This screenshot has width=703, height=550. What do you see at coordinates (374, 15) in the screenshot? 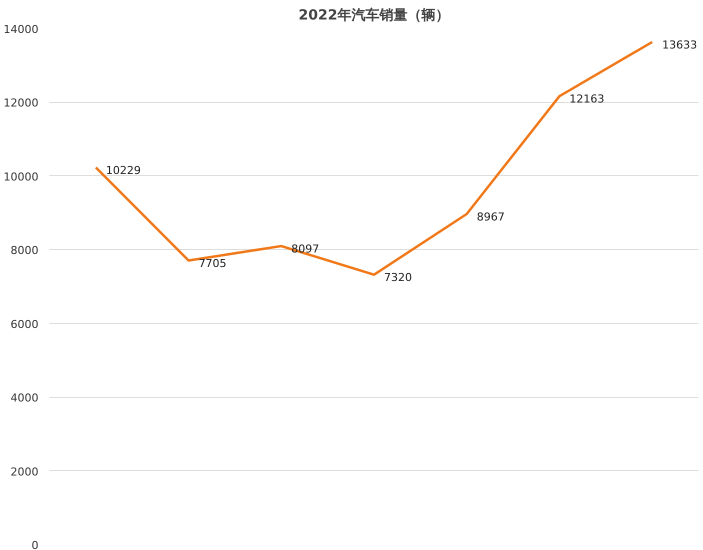
I see `chart-title: 2022年汽车销量（辆）` at bounding box center [374, 15].